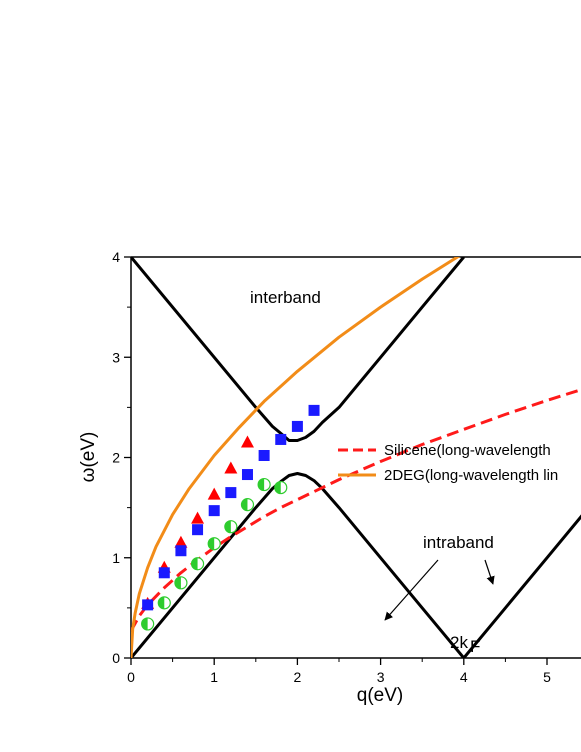 Image resolution: width=581 pixels, height=752 pixels. I want to click on interband-label: interband, so click(285, 297).